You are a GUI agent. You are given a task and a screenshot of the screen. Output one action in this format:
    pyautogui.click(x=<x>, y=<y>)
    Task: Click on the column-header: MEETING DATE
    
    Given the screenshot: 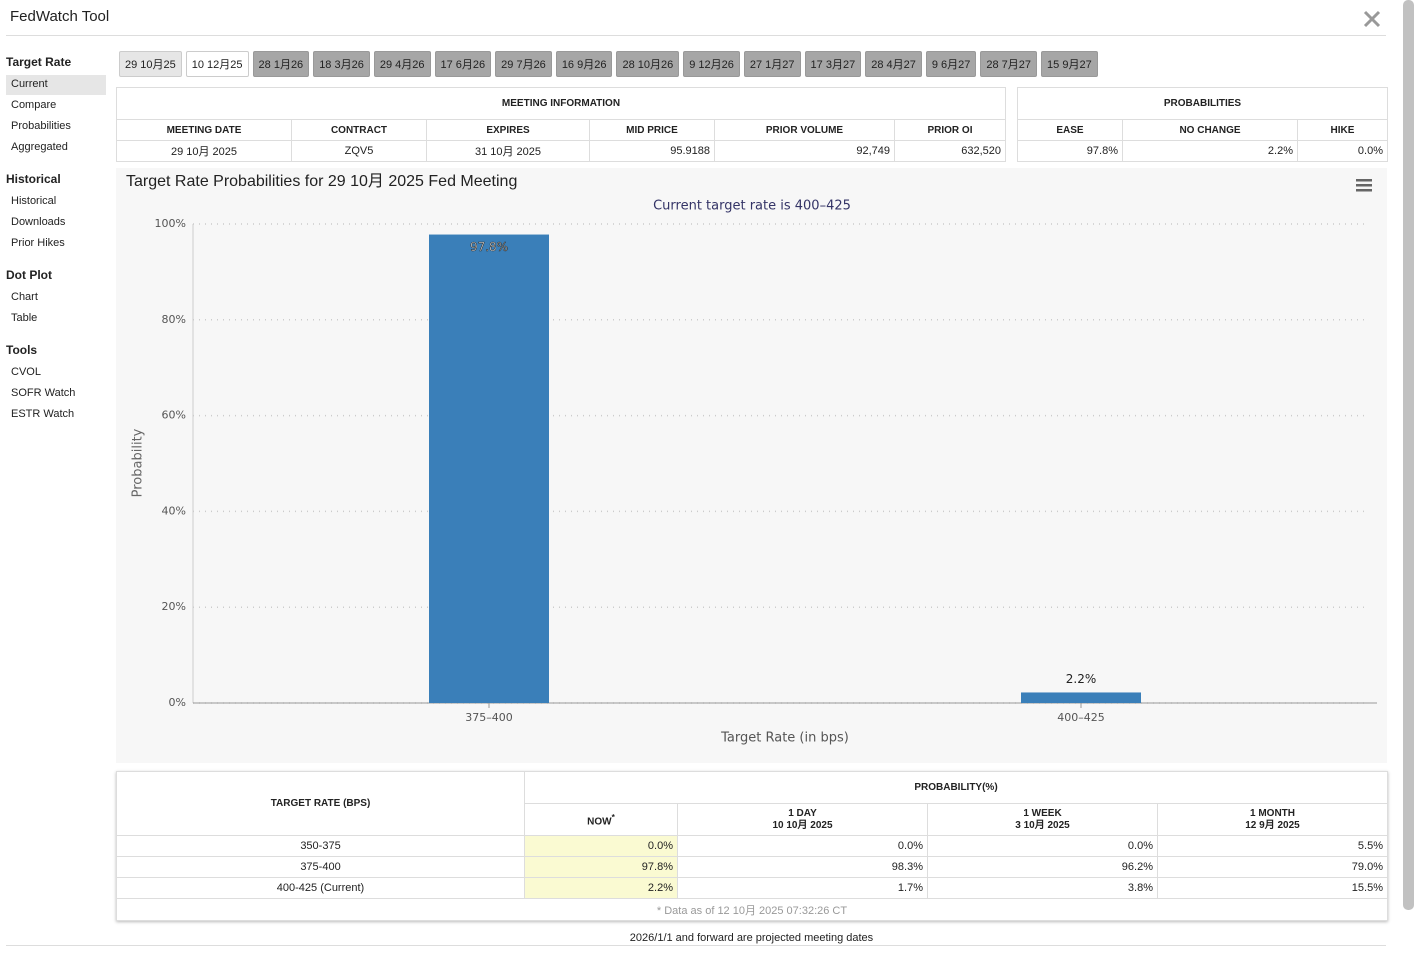 What is the action you would take?
    pyautogui.click(x=204, y=130)
    